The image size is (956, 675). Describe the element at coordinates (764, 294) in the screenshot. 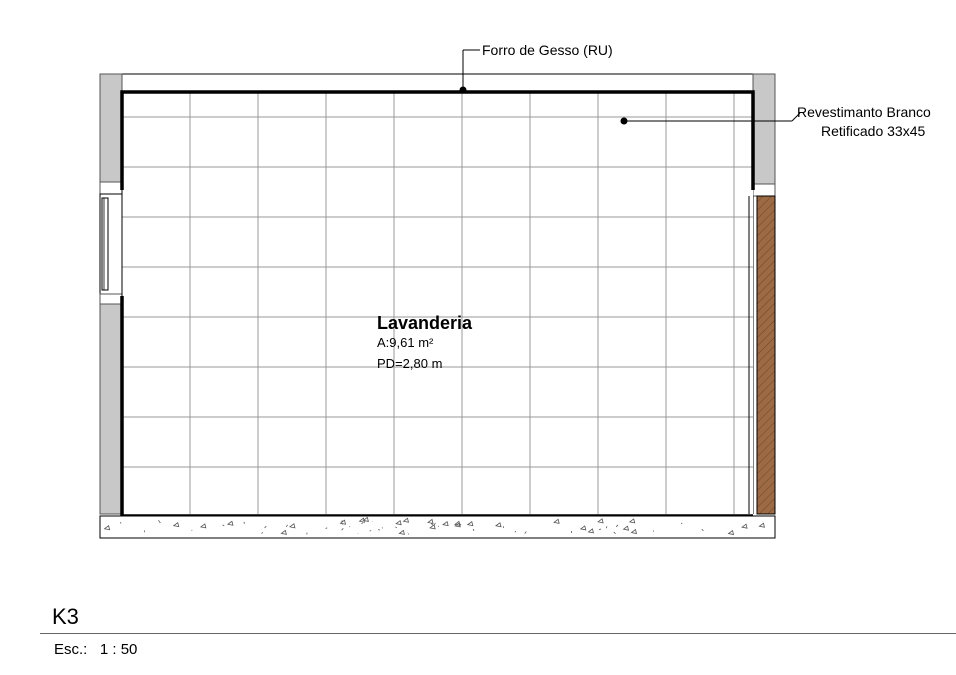

I see `right-wall` at that location.